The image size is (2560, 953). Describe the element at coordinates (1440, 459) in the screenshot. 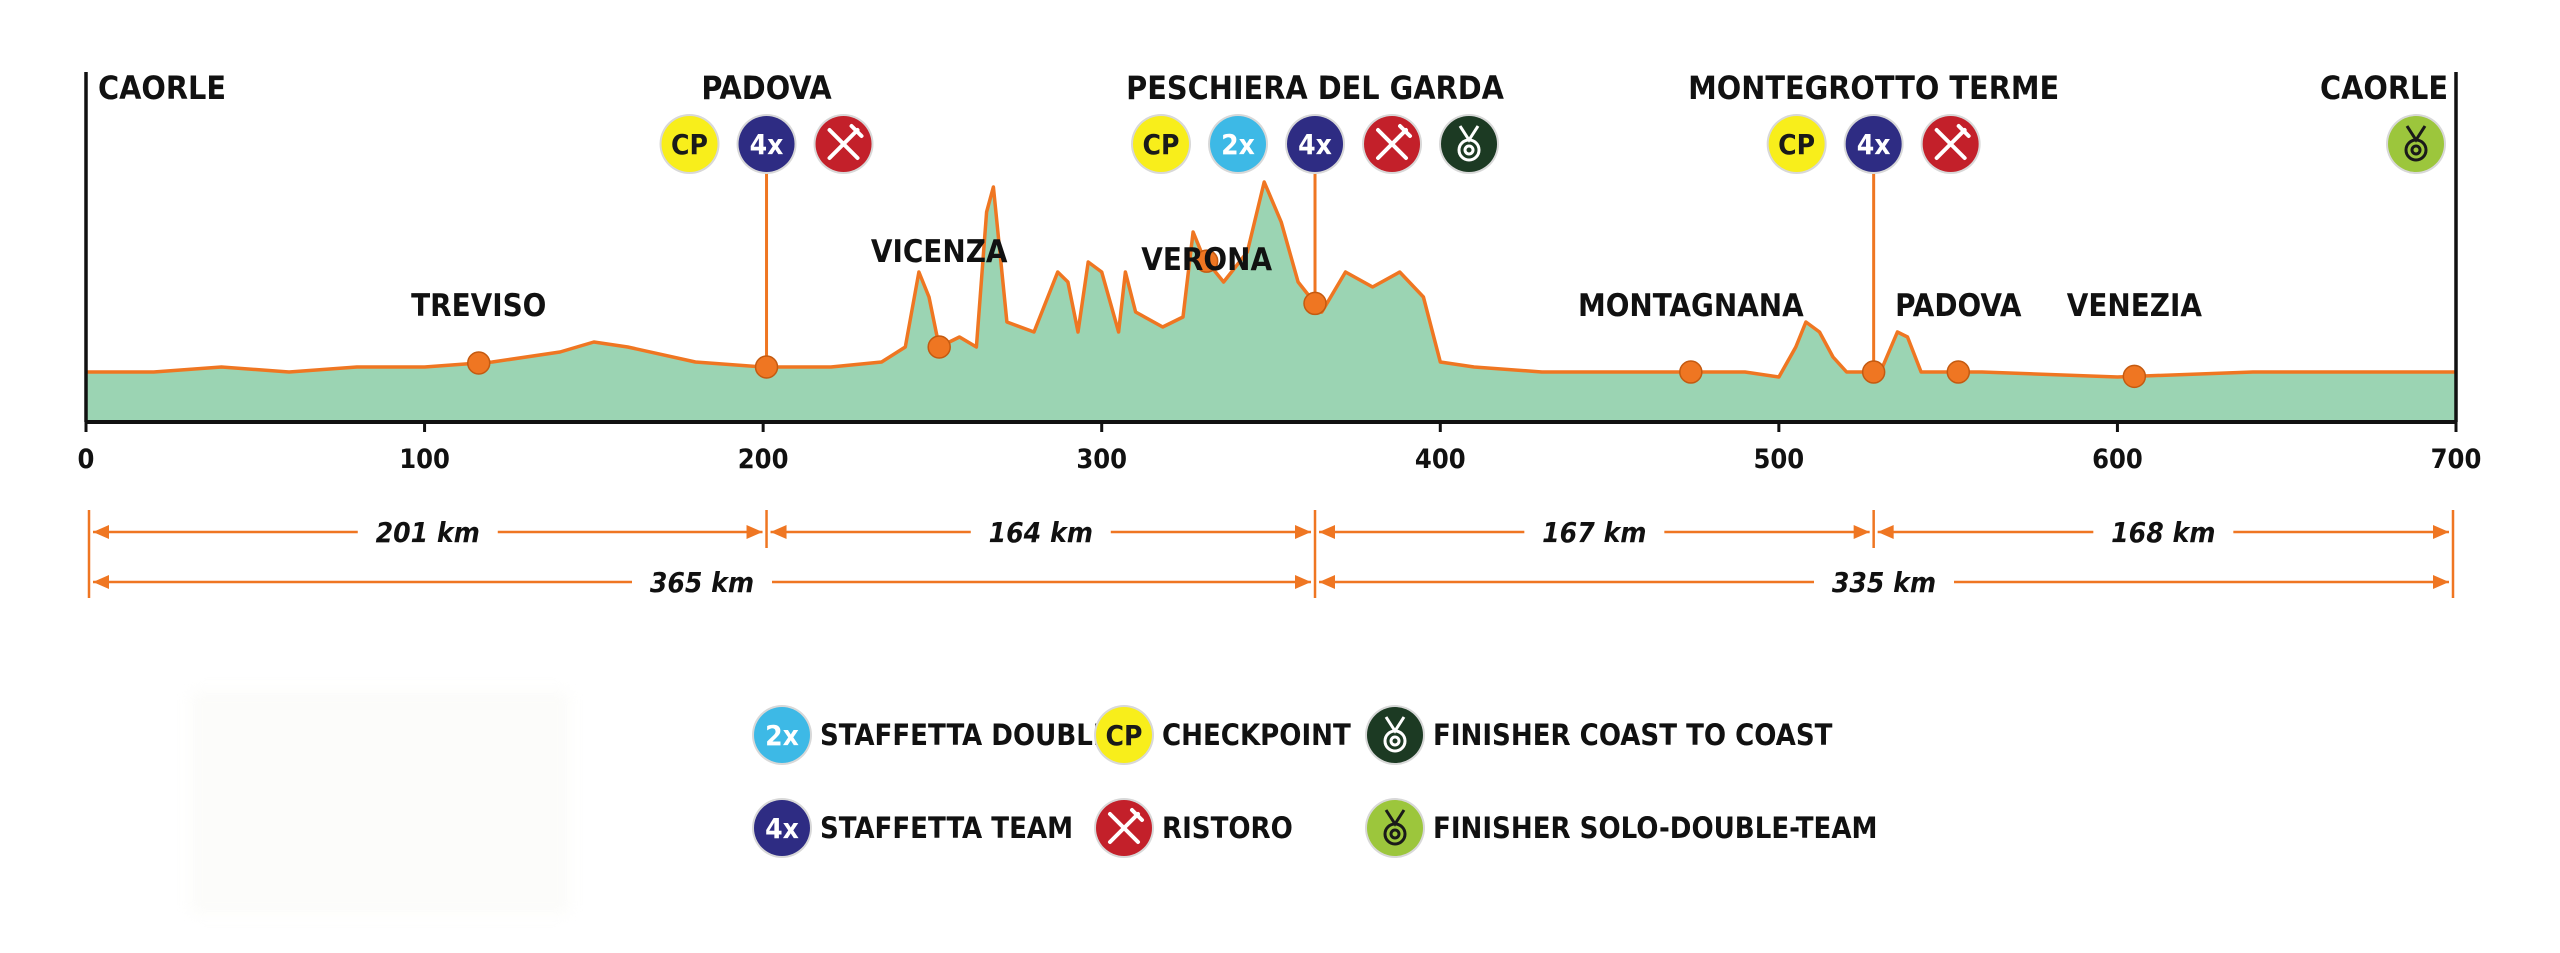

I see `x-tick-label: 400` at that location.